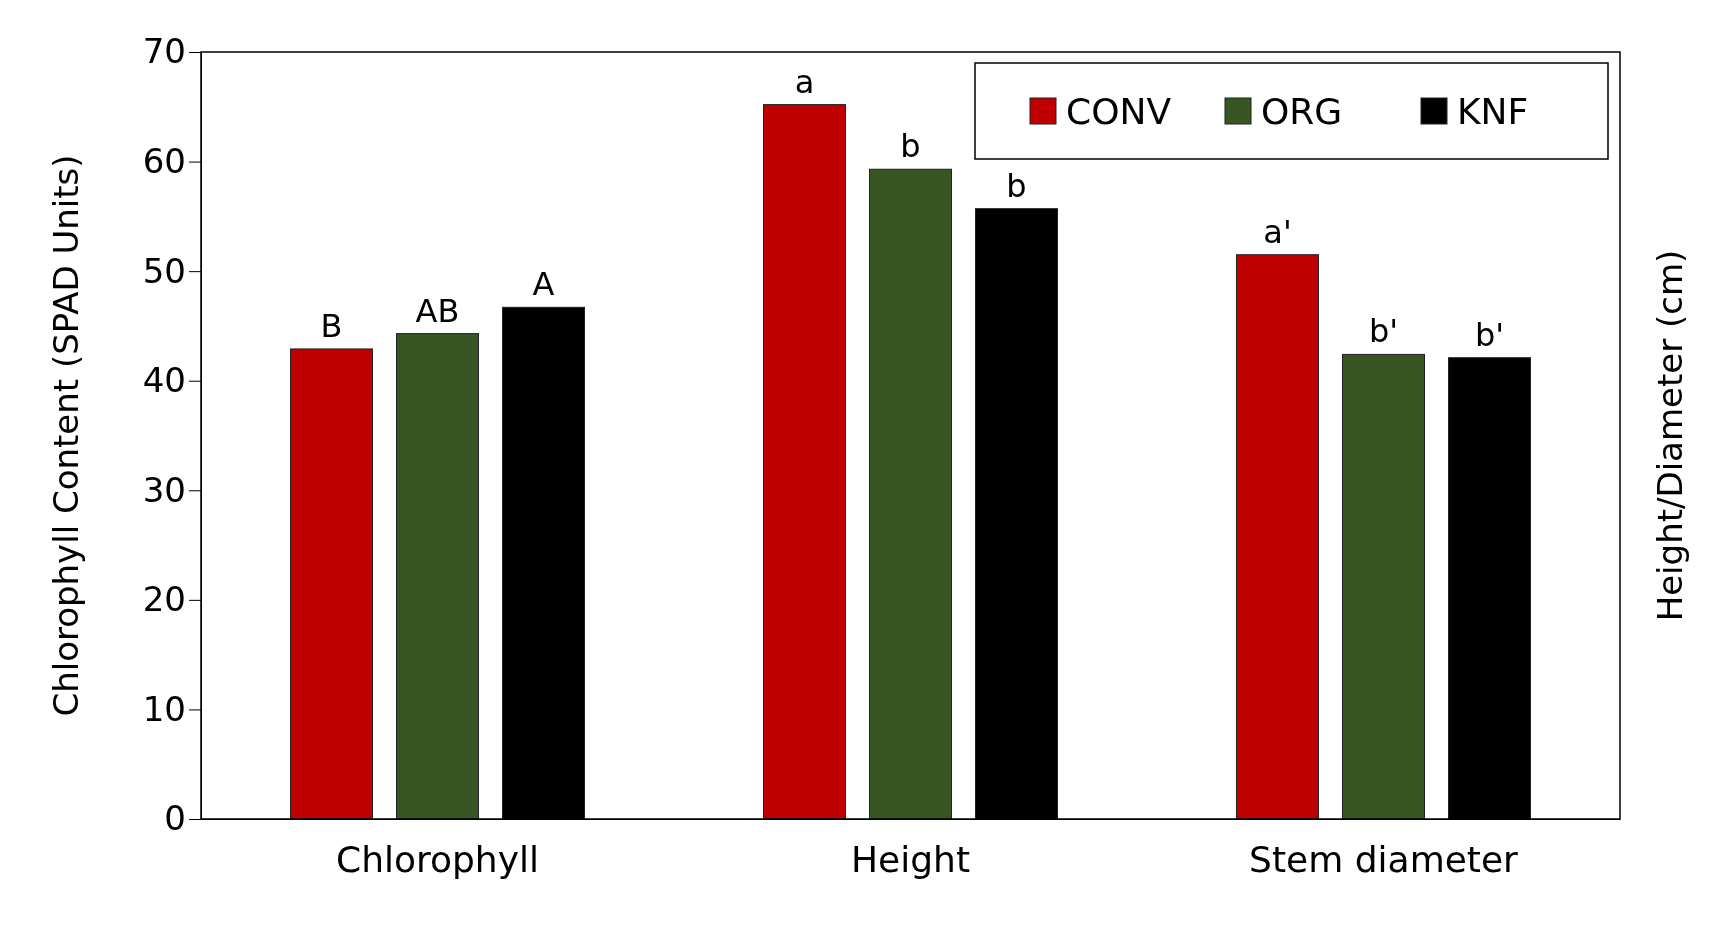 This screenshot has height=926, width=1726. What do you see at coordinates (164, 599) in the screenshot?
I see `y-tick-label: 20` at bounding box center [164, 599].